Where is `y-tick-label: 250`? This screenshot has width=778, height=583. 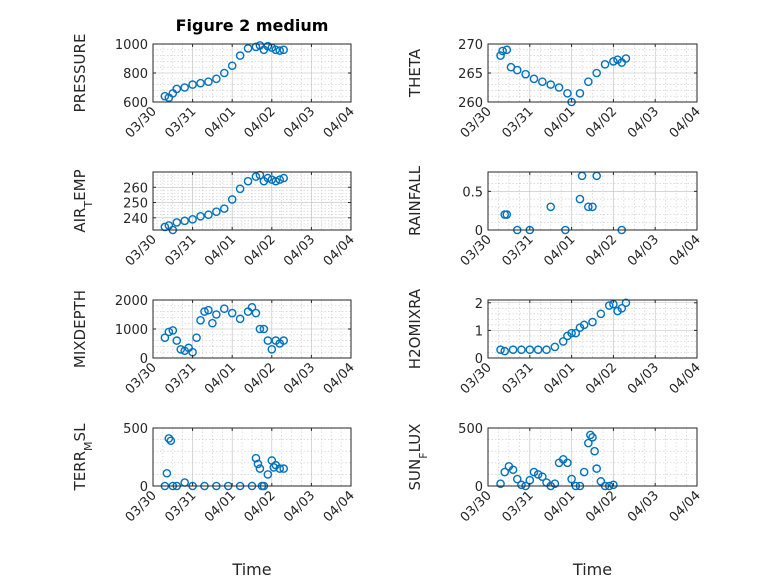
y-tick-label: 250 is located at coordinates (135, 204).